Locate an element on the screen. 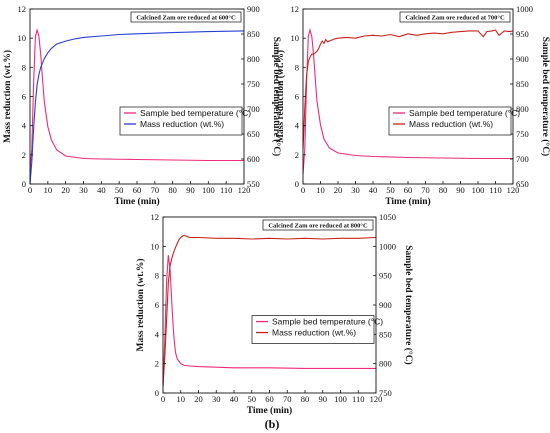  y2-tick-label: 550 is located at coordinates (253, 184).